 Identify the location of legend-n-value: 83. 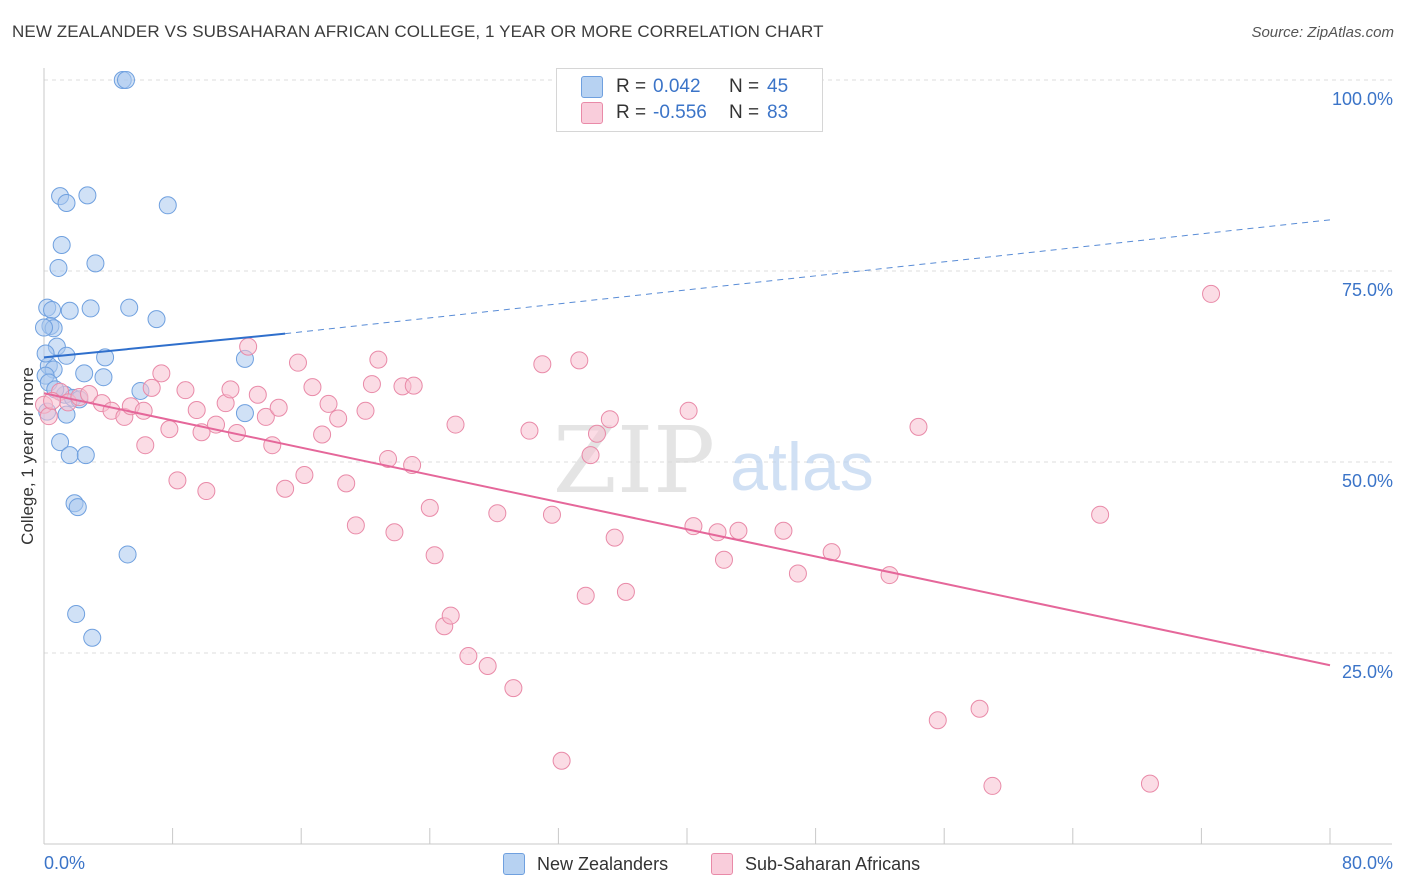
(778, 112).